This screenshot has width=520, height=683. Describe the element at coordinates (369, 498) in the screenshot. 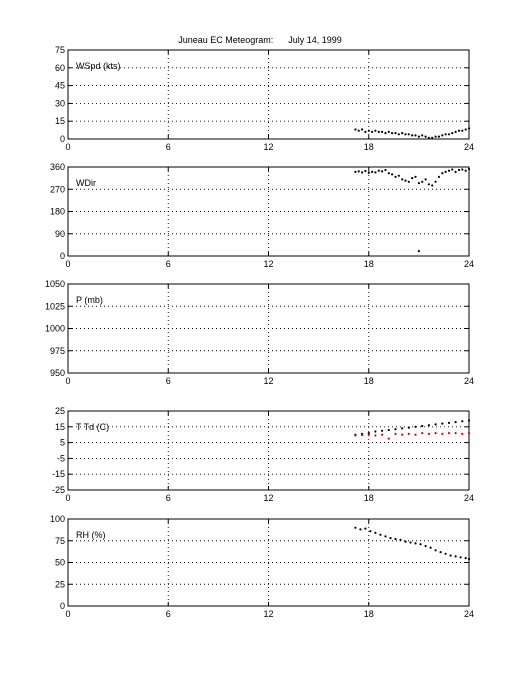

I see `x-tick-label: 18` at that location.